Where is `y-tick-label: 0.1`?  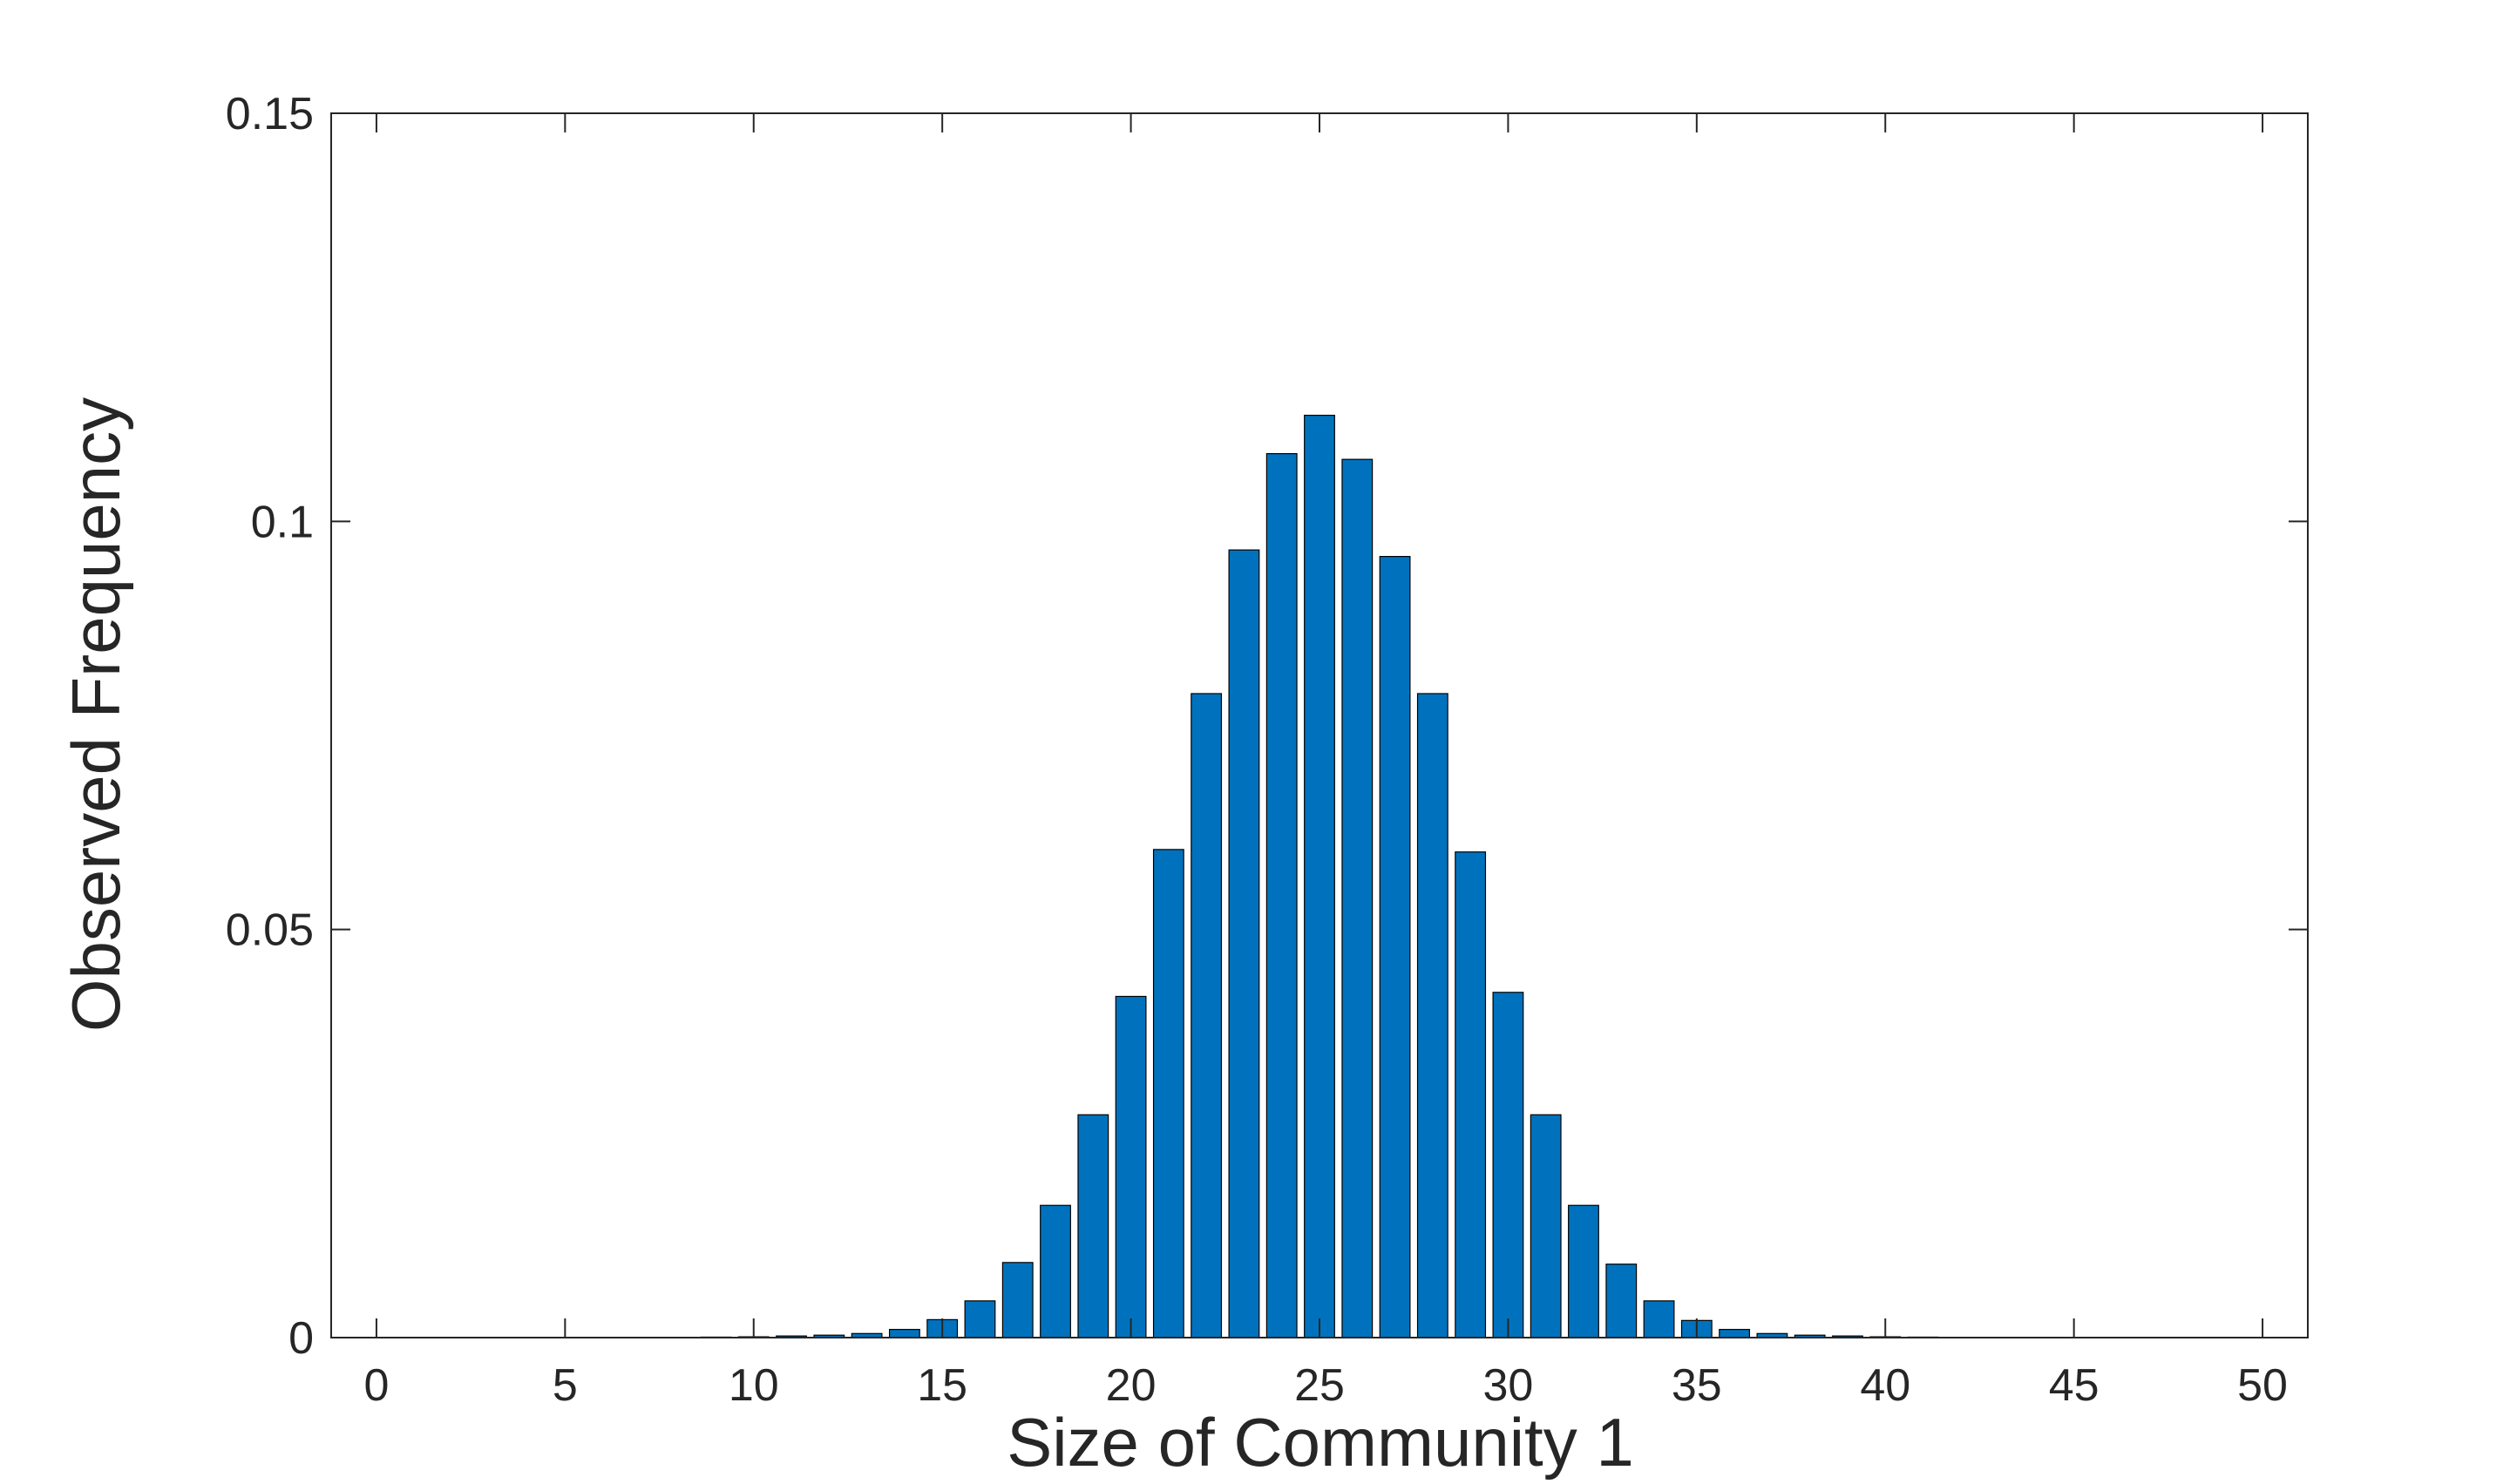 y-tick-label: 0.1 is located at coordinates (283, 522).